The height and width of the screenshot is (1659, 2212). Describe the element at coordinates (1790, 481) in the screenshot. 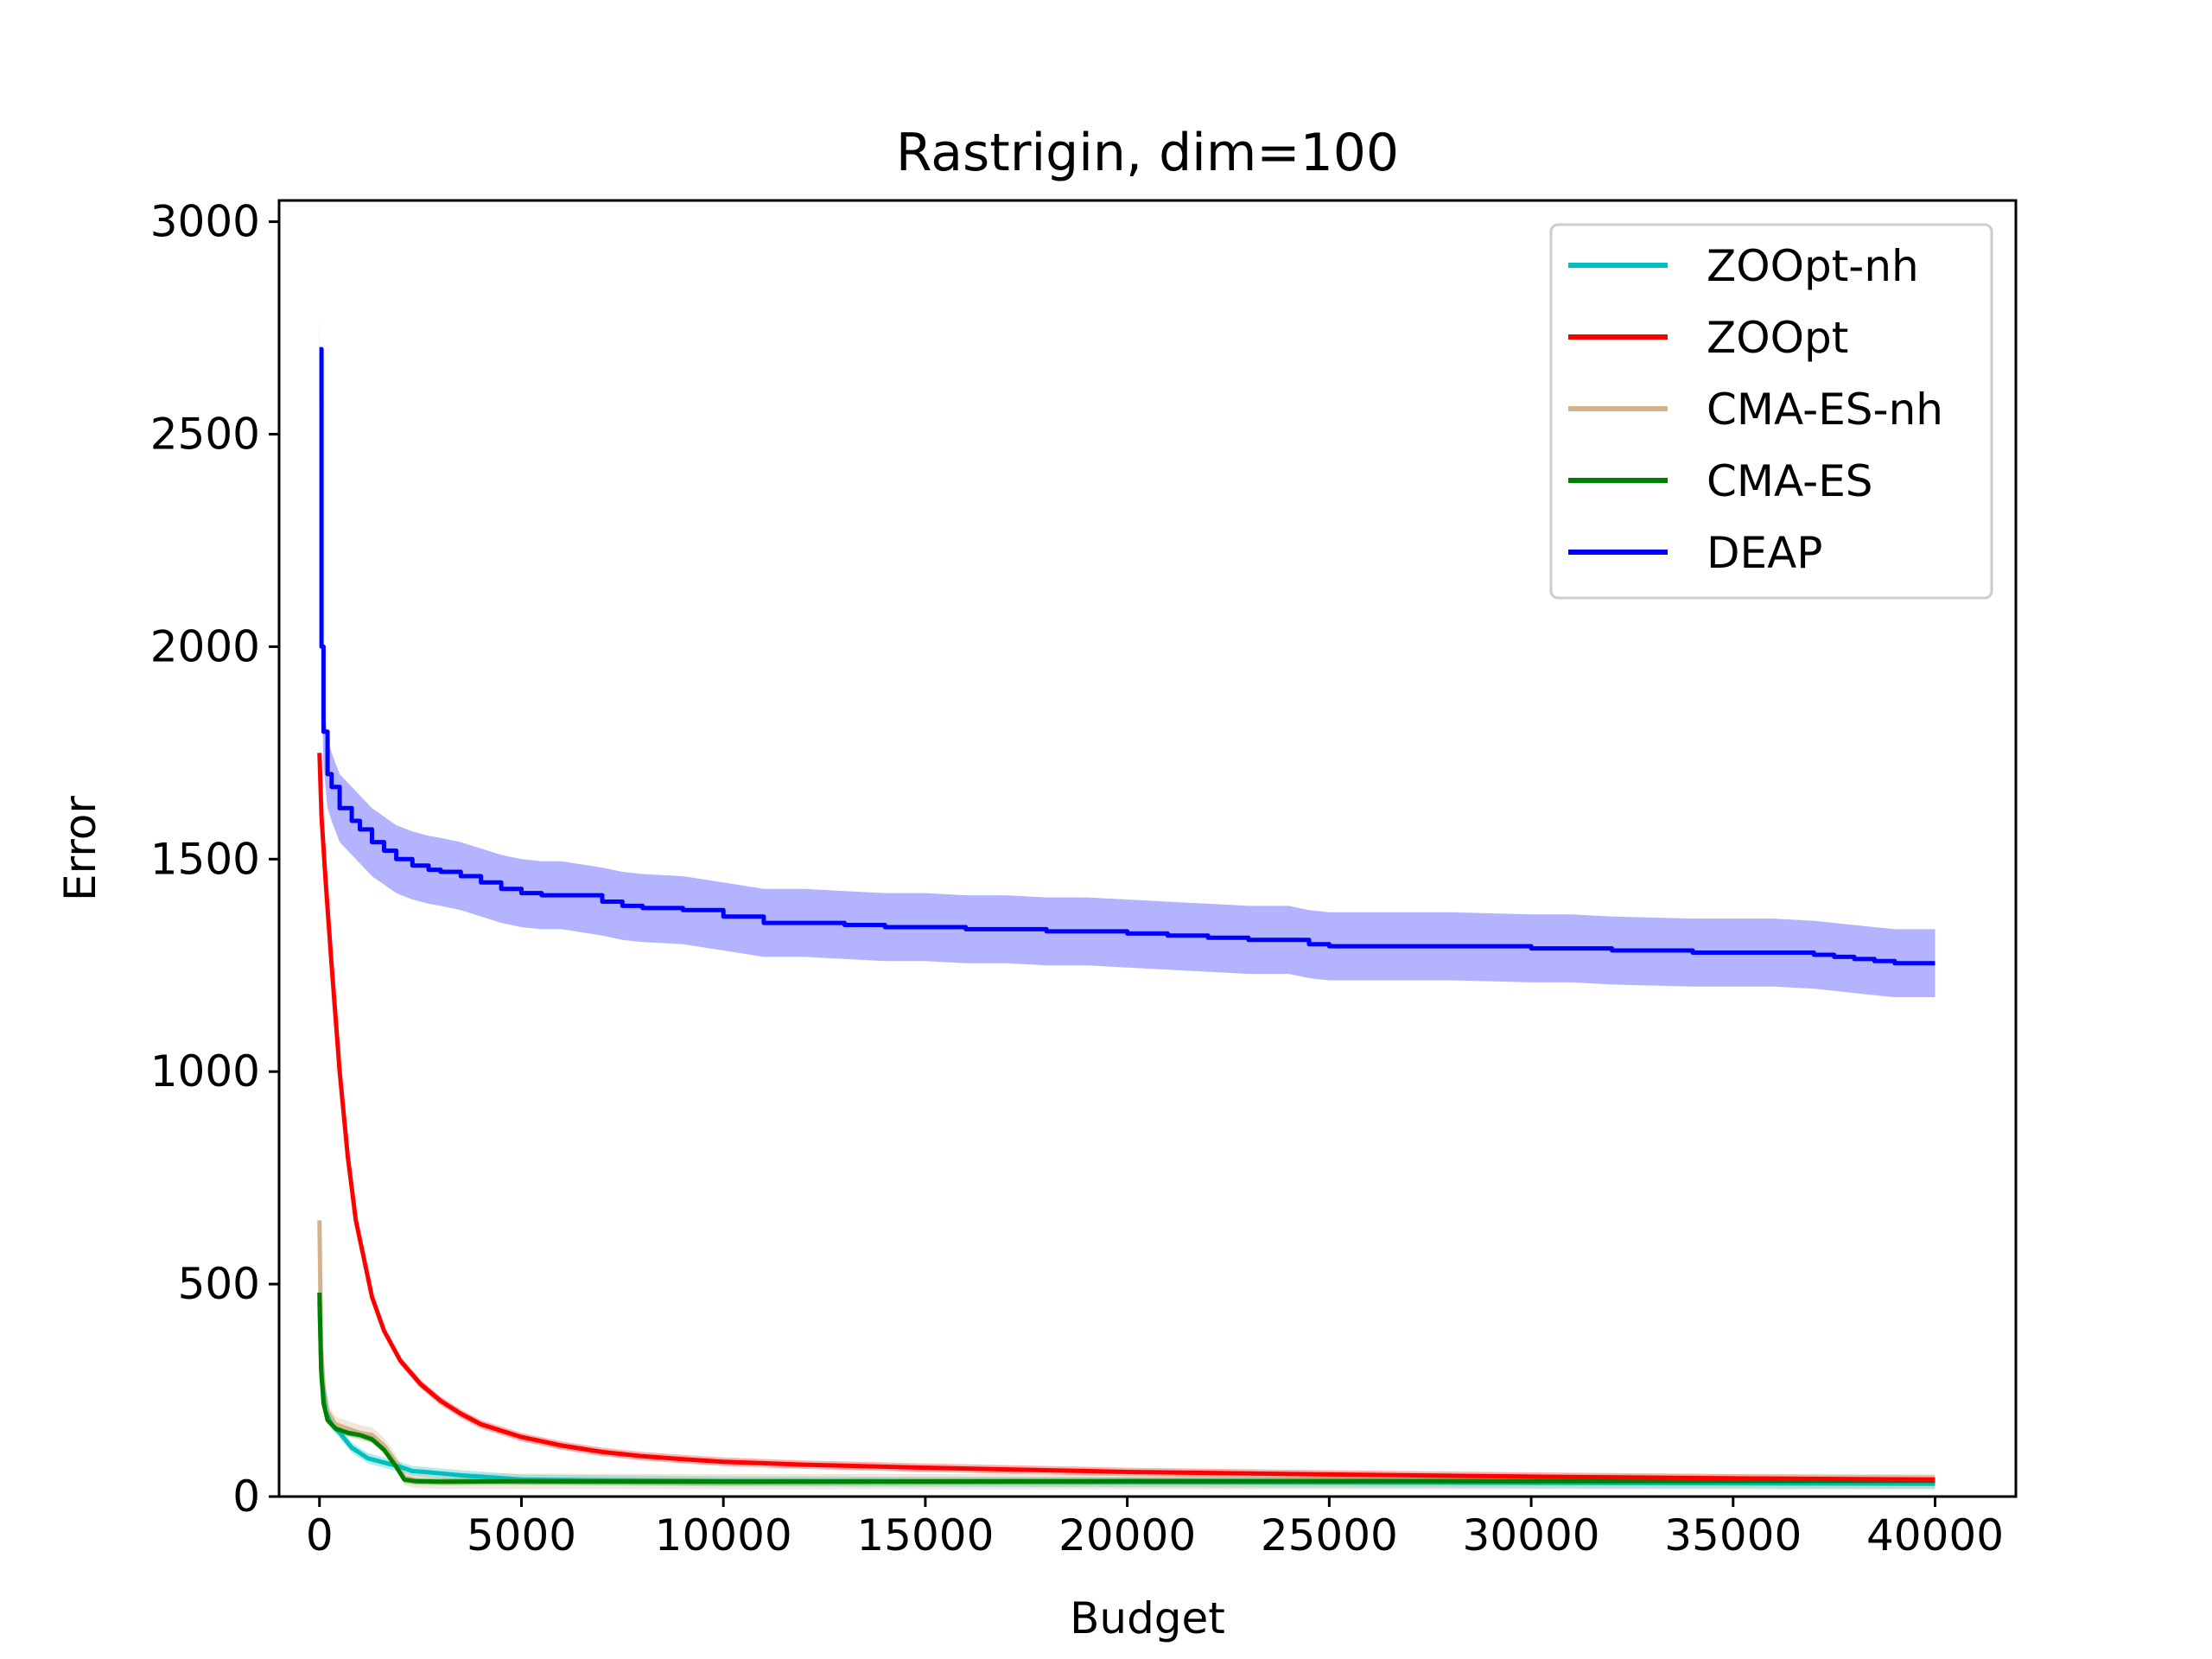

I see `legend-label: CMA-ES` at that location.